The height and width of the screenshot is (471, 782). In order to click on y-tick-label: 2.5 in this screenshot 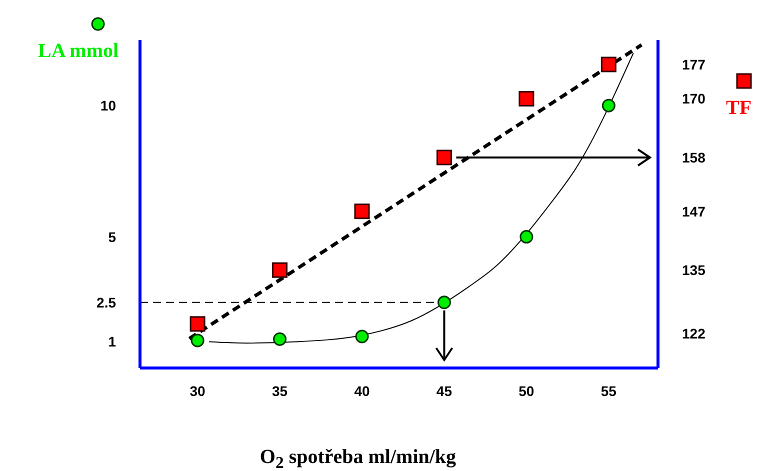, I will do `click(106, 302)`.